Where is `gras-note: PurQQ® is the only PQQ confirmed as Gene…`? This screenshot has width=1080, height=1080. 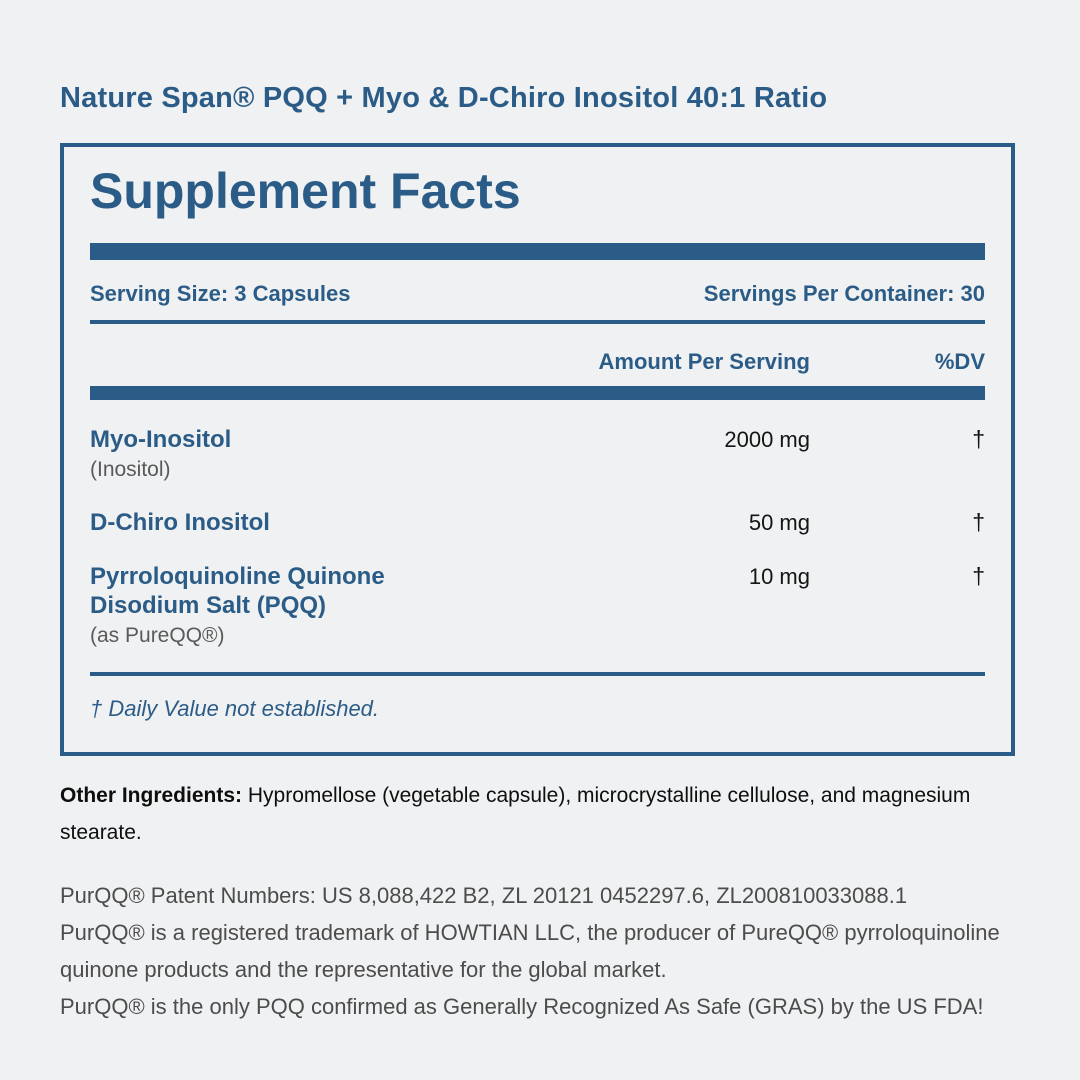
gras-note: PurQQ® is the only PQQ confirmed as Gene… is located at coordinates (522, 1006).